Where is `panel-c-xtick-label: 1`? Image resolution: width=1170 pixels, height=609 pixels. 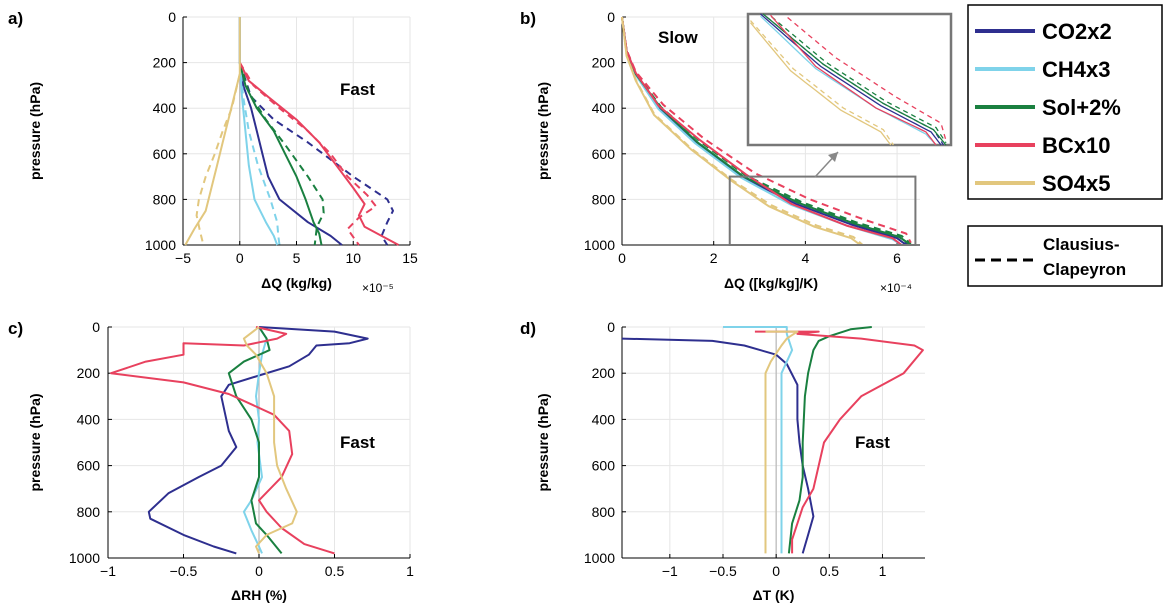
panel-c-xtick-label: 1 is located at coordinates (410, 571).